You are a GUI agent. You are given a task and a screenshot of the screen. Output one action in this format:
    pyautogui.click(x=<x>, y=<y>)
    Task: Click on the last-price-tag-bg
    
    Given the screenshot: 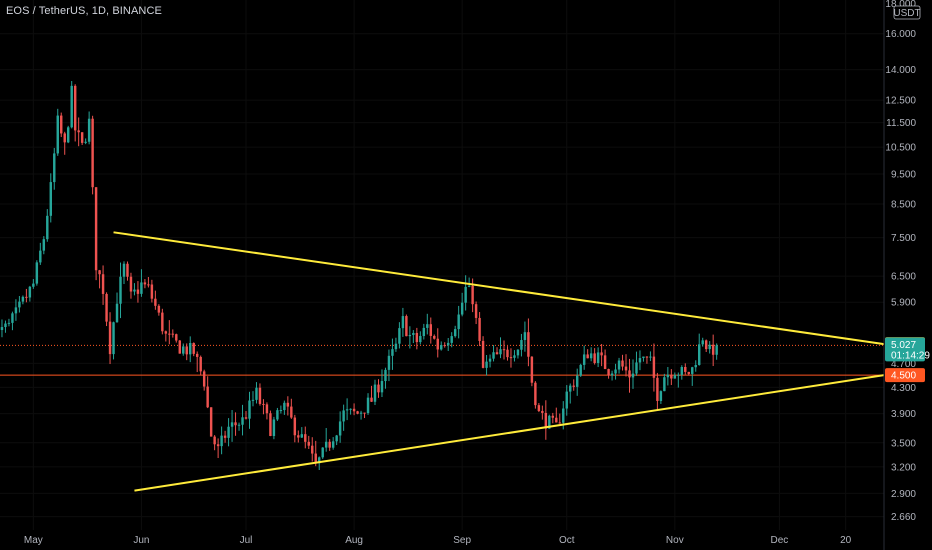 What is the action you would take?
    pyautogui.click(x=905, y=349)
    